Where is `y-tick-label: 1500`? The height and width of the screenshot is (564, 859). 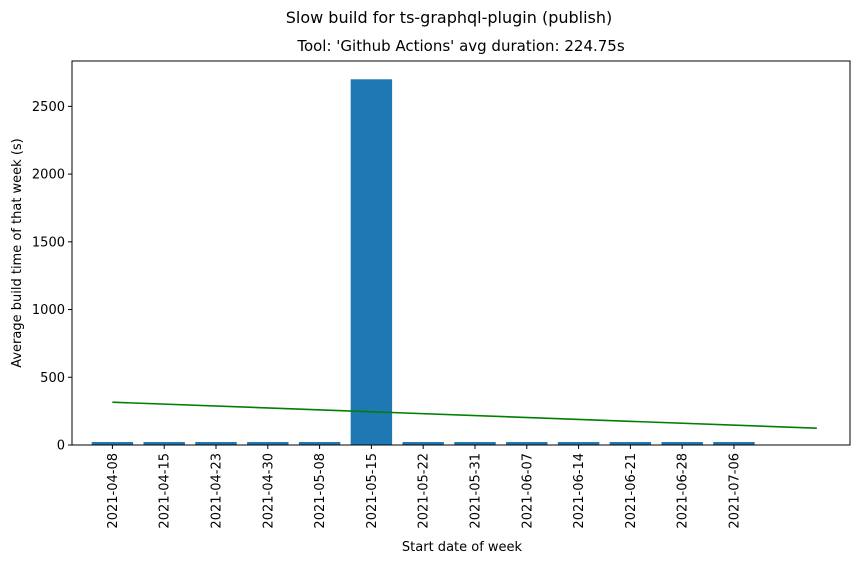 y-tick-label: 1500 is located at coordinates (48, 242).